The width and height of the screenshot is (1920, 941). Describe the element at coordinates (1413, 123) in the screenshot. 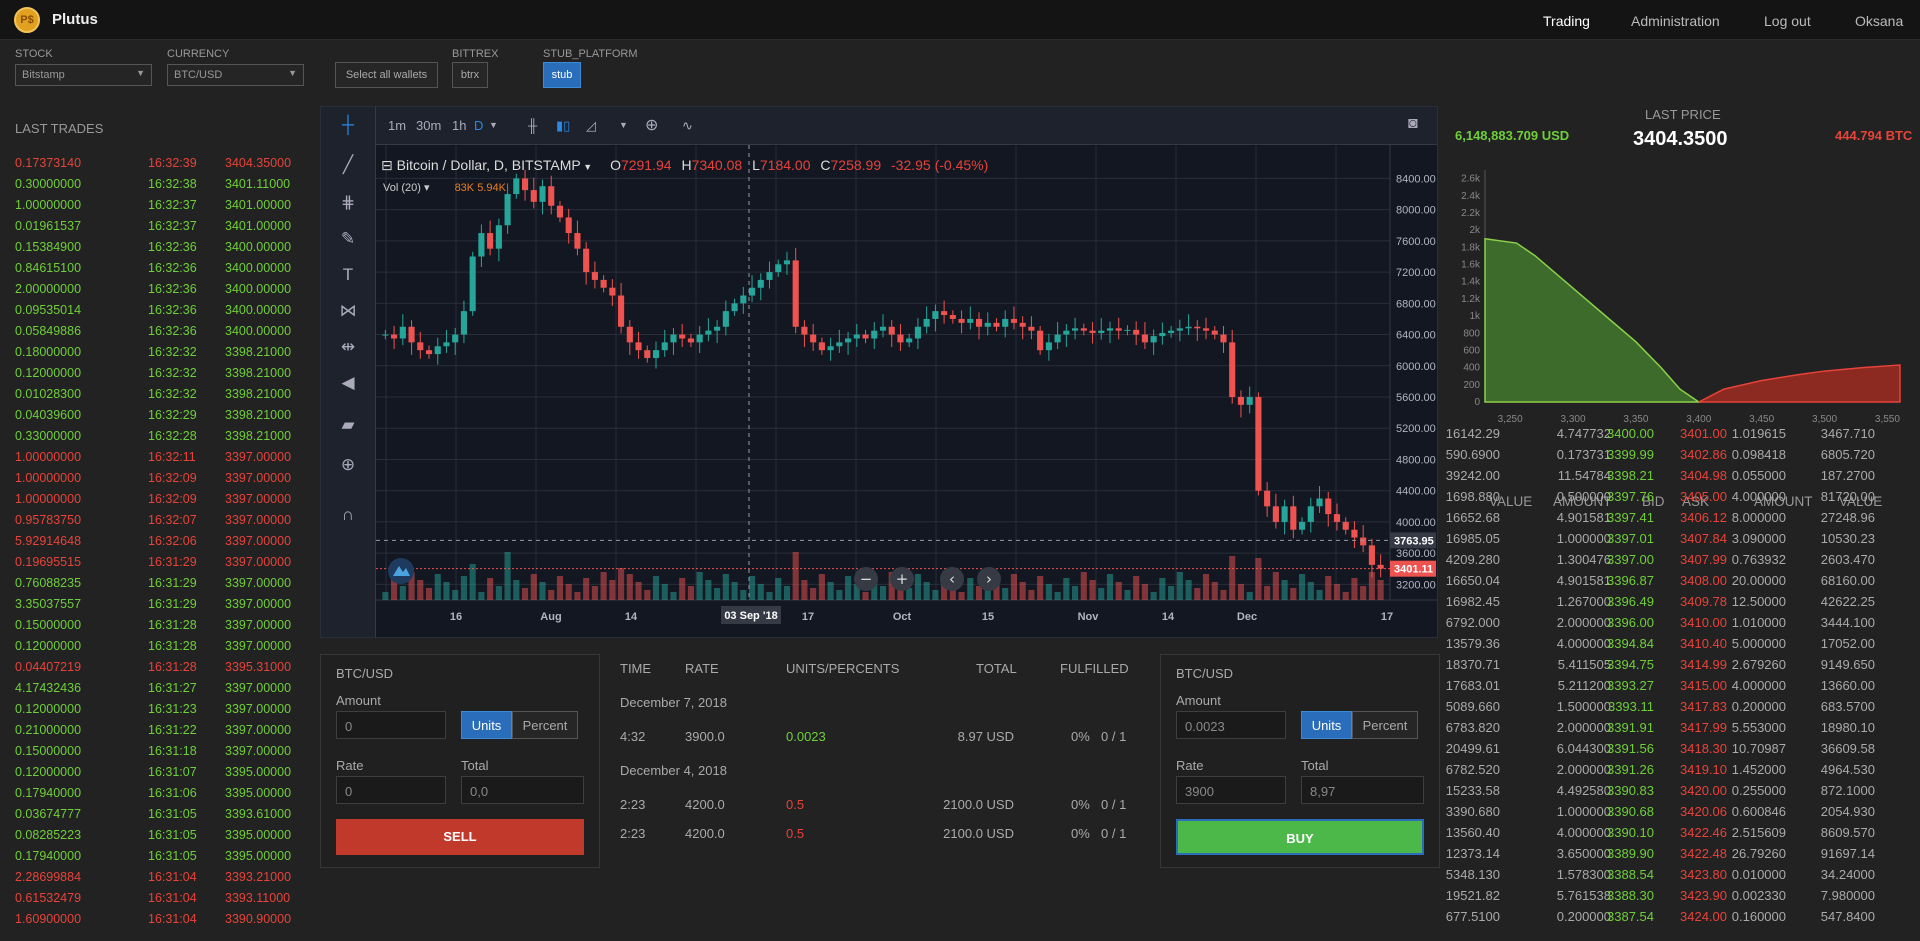

I see `camera-icon: ◙` at that location.